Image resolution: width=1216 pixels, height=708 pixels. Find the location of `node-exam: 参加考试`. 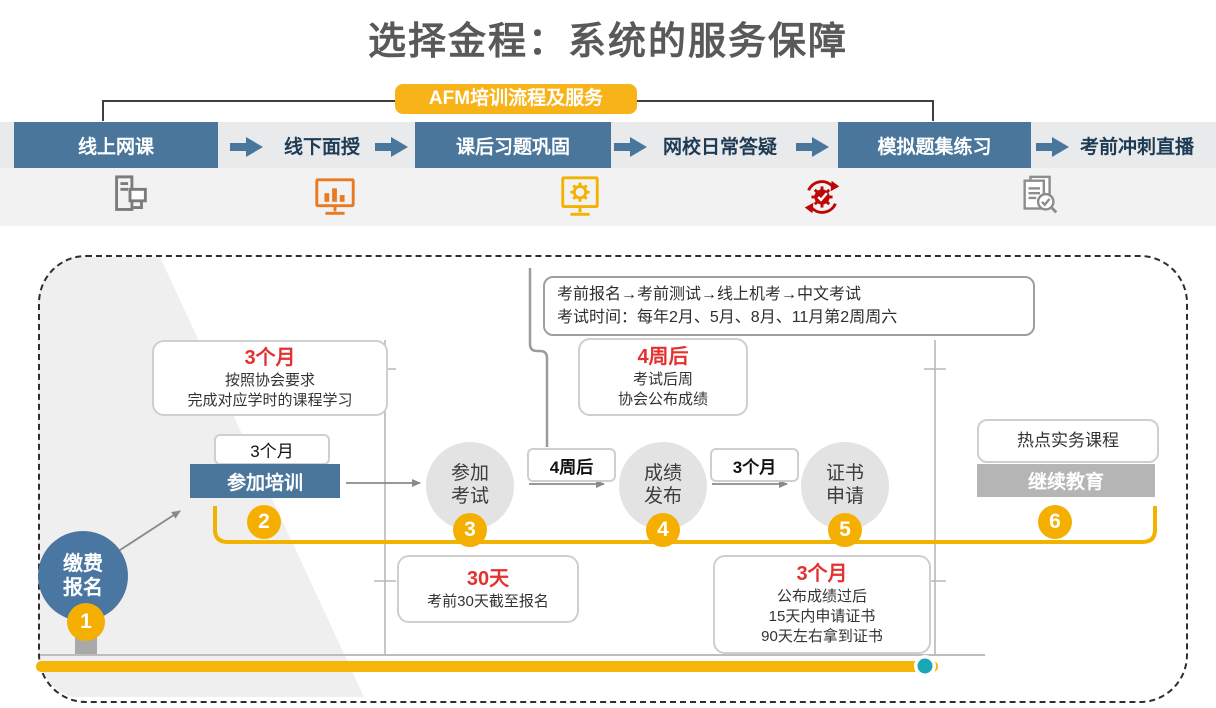

node-exam: 参加考试 is located at coordinates (470, 486).